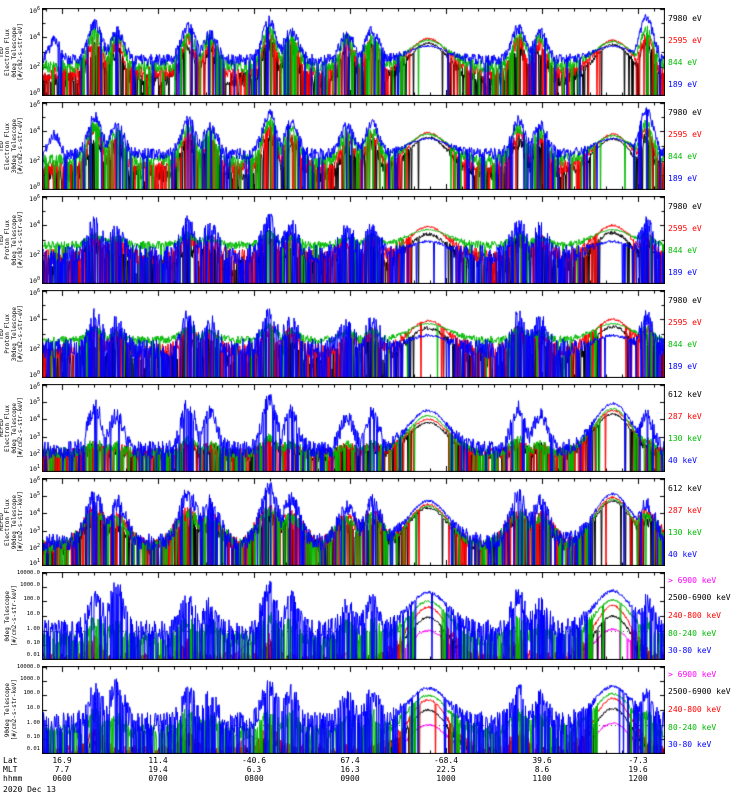 Image resolution: width=750 pixels, height=800 pixels. Describe the element at coordinates (158, 760) in the screenshot. I see `x-tick-lat: 11.4` at that location.